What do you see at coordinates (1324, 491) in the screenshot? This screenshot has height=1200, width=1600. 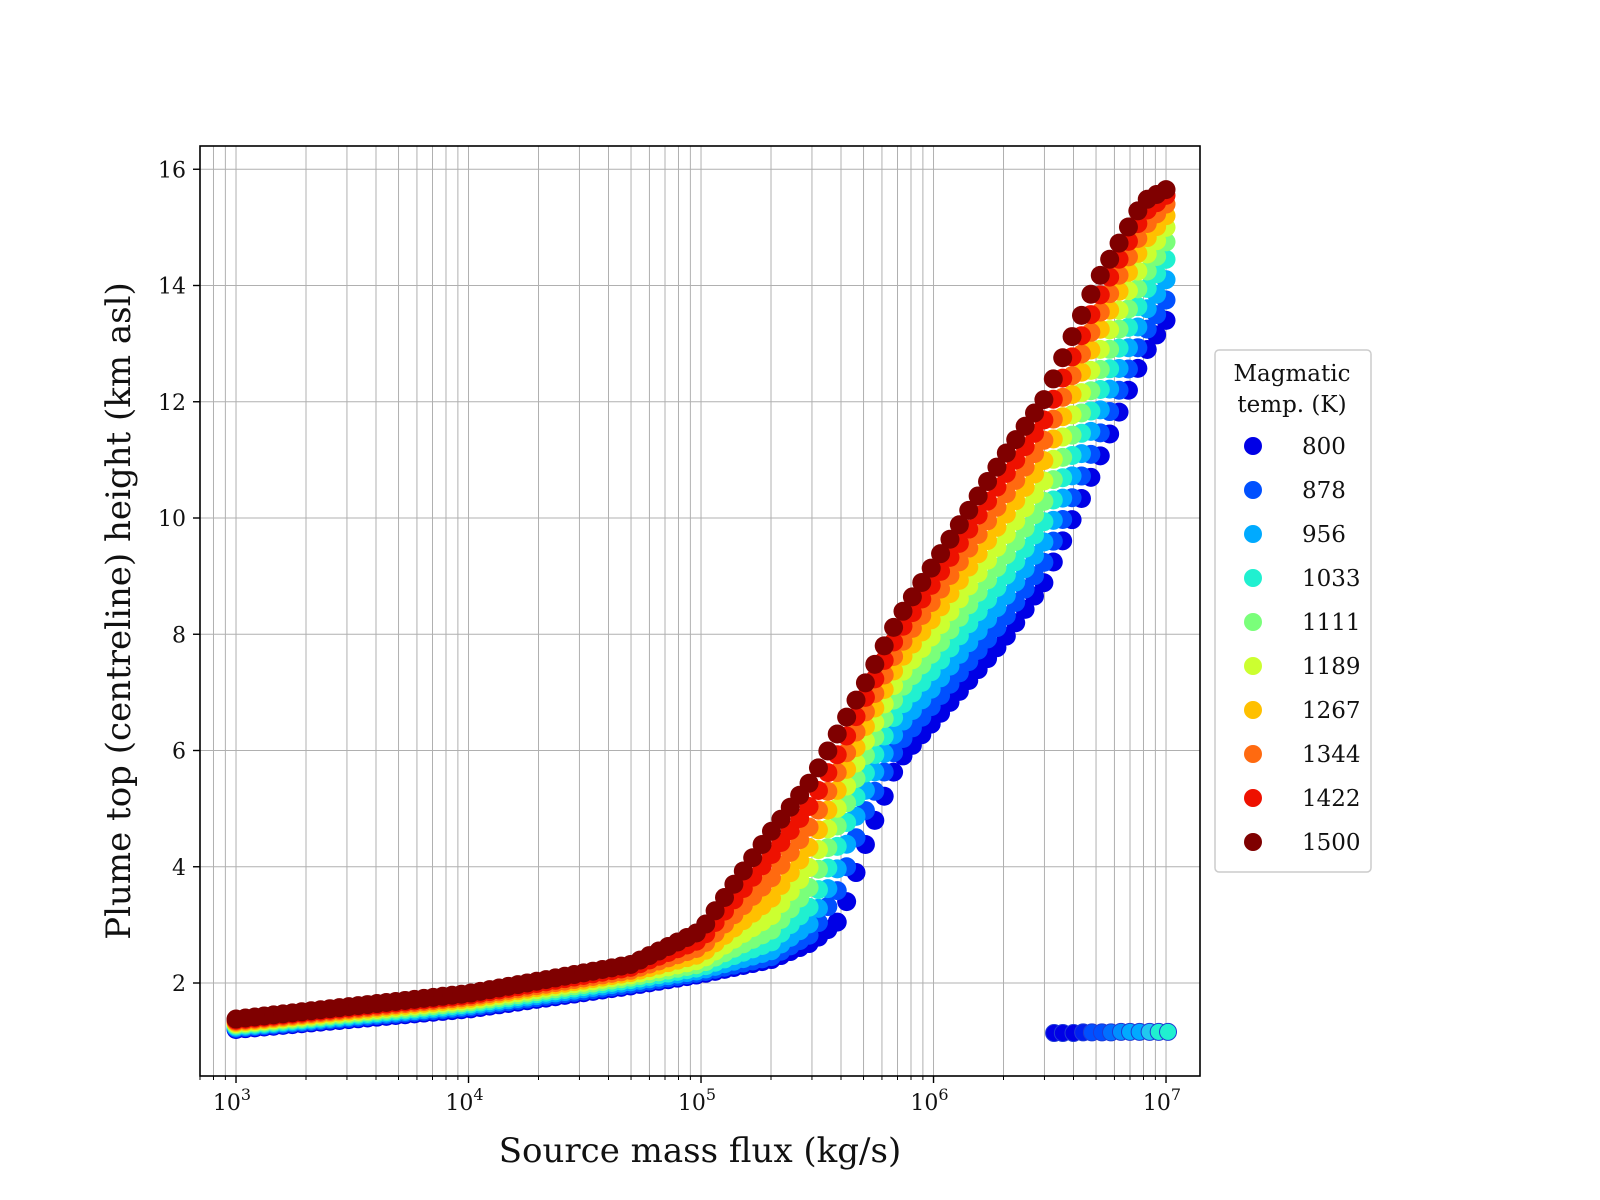 I see `legend-label: 878` at bounding box center [1324, 491].